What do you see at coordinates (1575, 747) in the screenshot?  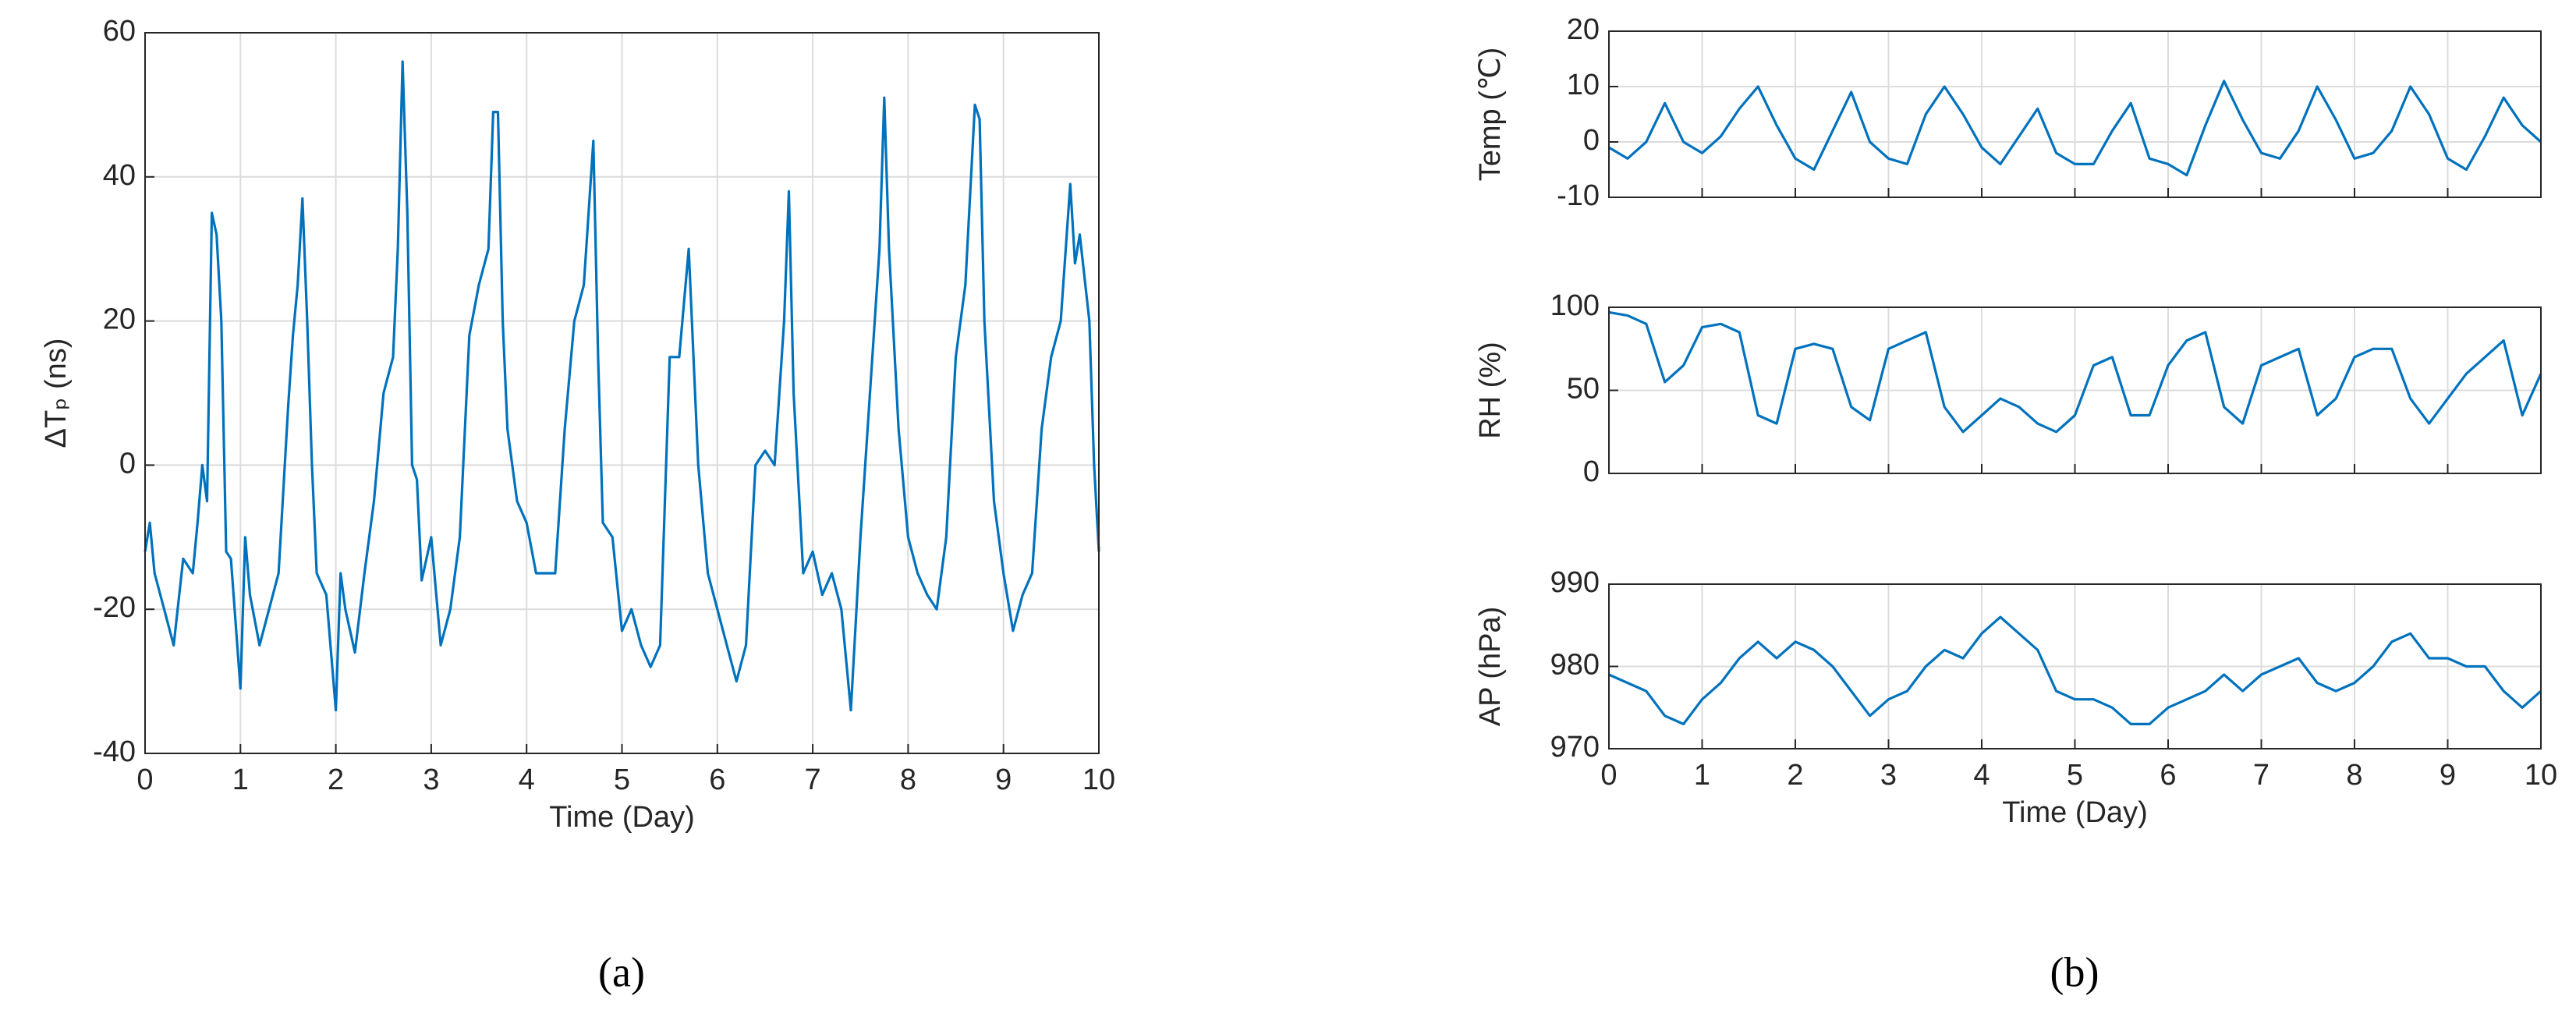 I see `y-tick-label: 970` at bounding box center [1575, 747].